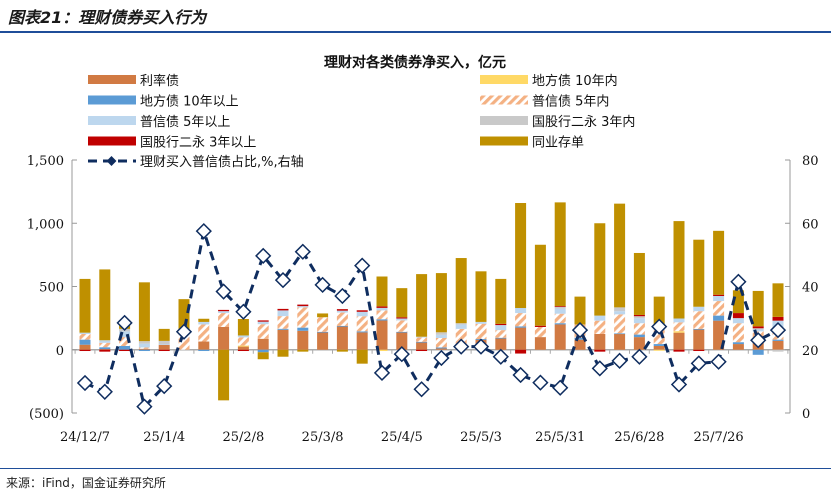 This screenshot has width=831, height=497. Describe the element at coordinates (583, 122) in the screenshot. I see `legend-label: 国股行二永 3年内` at that location.